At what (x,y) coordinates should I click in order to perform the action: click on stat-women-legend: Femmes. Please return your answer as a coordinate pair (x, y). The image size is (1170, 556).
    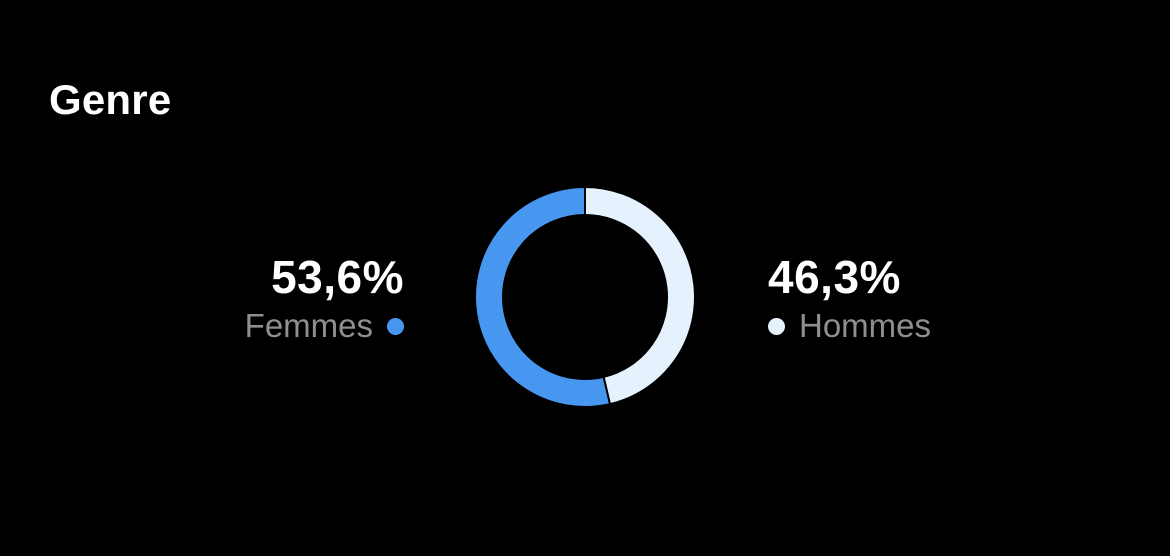
    Looking at the image, I should click on (254, 326).